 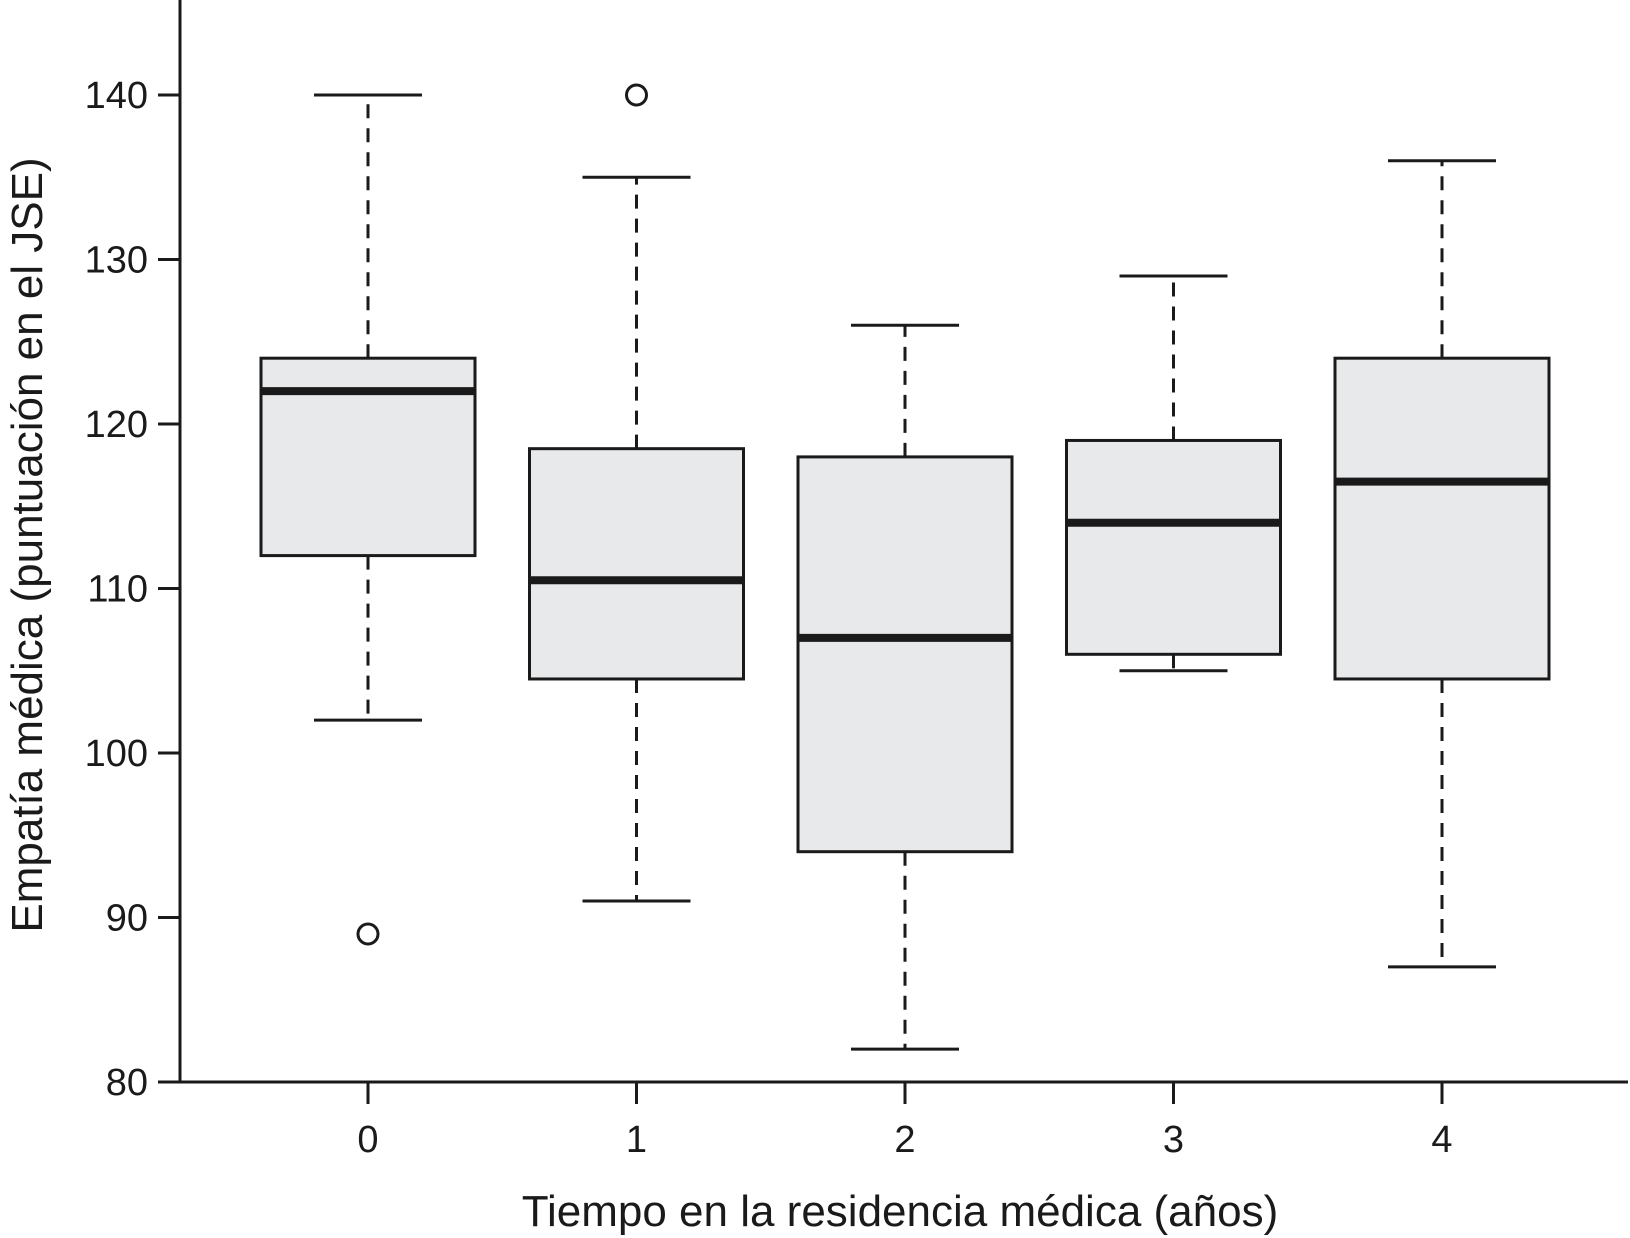 What do you see at coordinates (117, 590) in the screenshot?
I see `y-tick-label: 110` at bounding box center [117, 590].